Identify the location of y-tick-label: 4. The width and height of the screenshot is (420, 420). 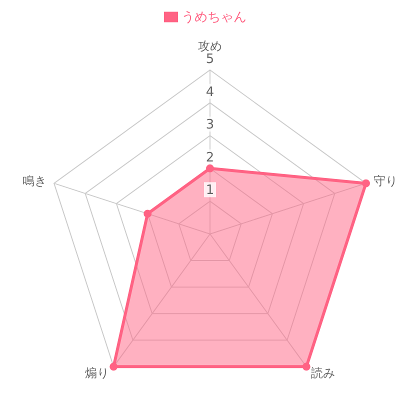
(210, 92).